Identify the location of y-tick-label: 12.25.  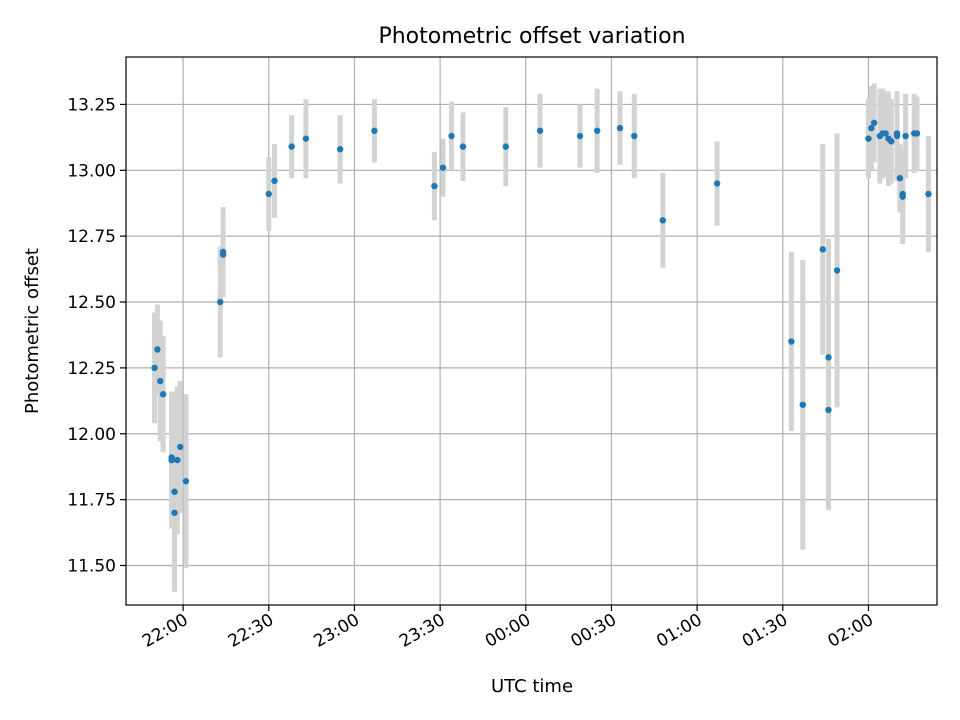
(91, 369).